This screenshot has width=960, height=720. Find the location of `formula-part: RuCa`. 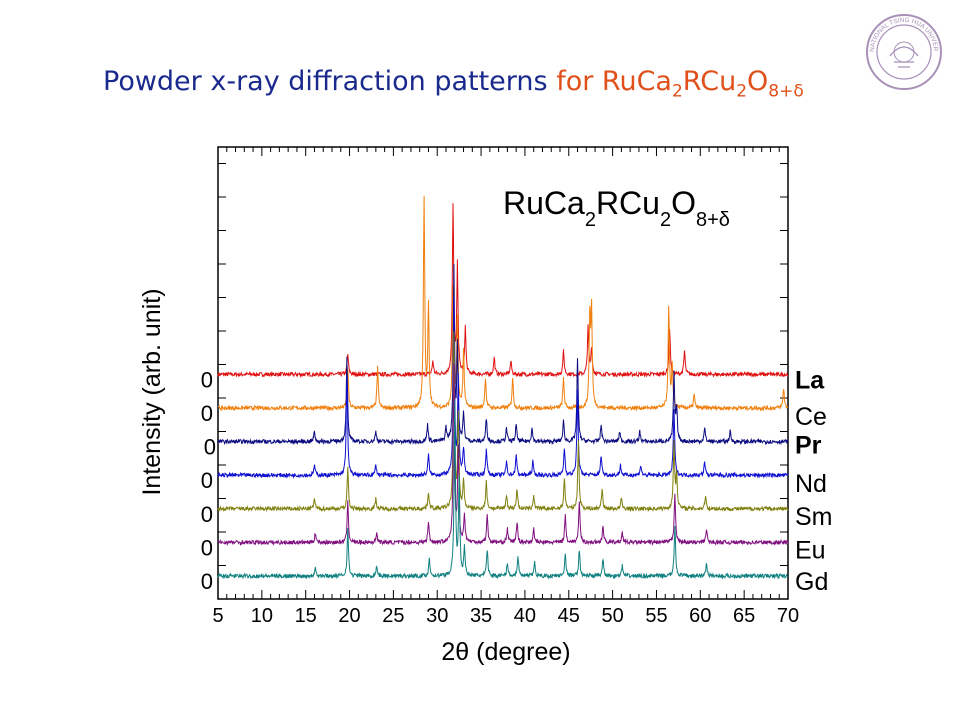

formula-part: RuCa is located at coordinates (636, 81).